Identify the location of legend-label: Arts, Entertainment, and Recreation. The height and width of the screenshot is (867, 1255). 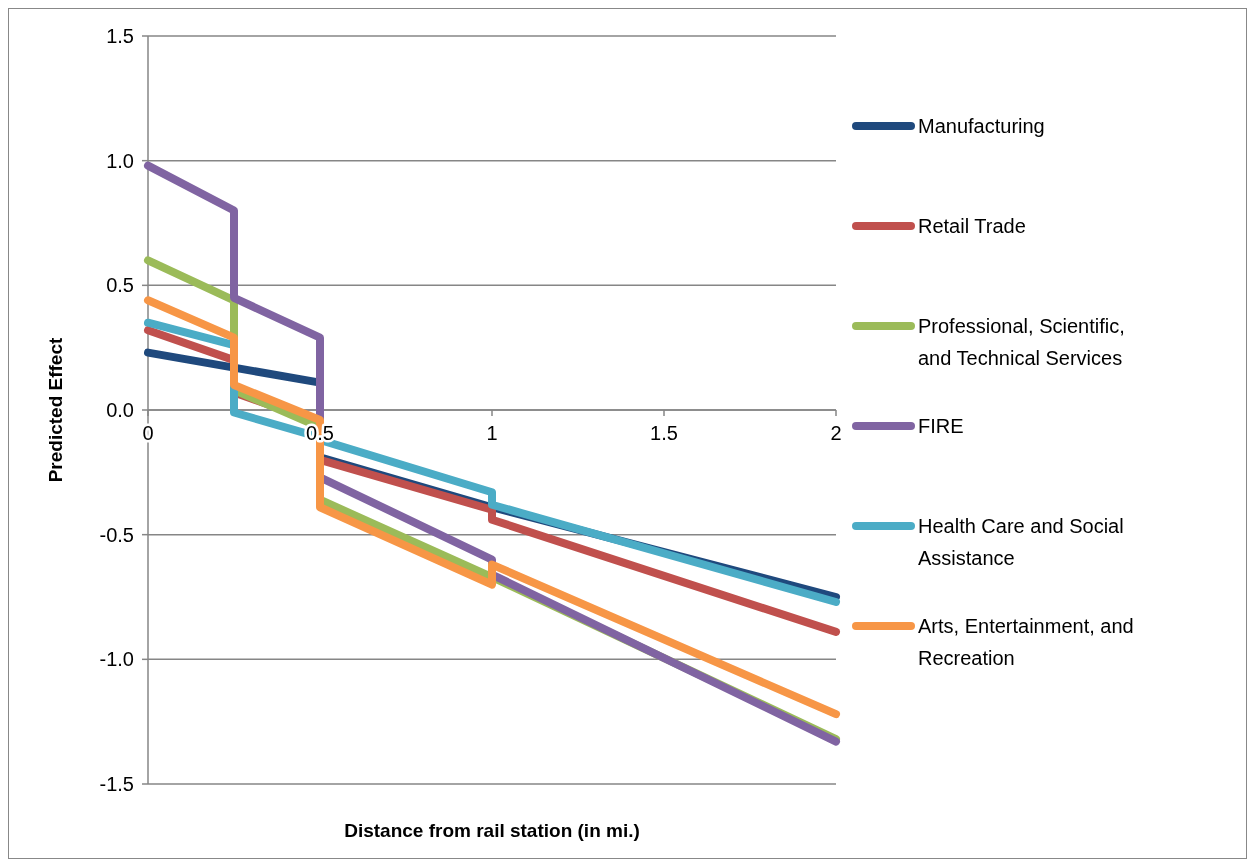
(1026, 642).